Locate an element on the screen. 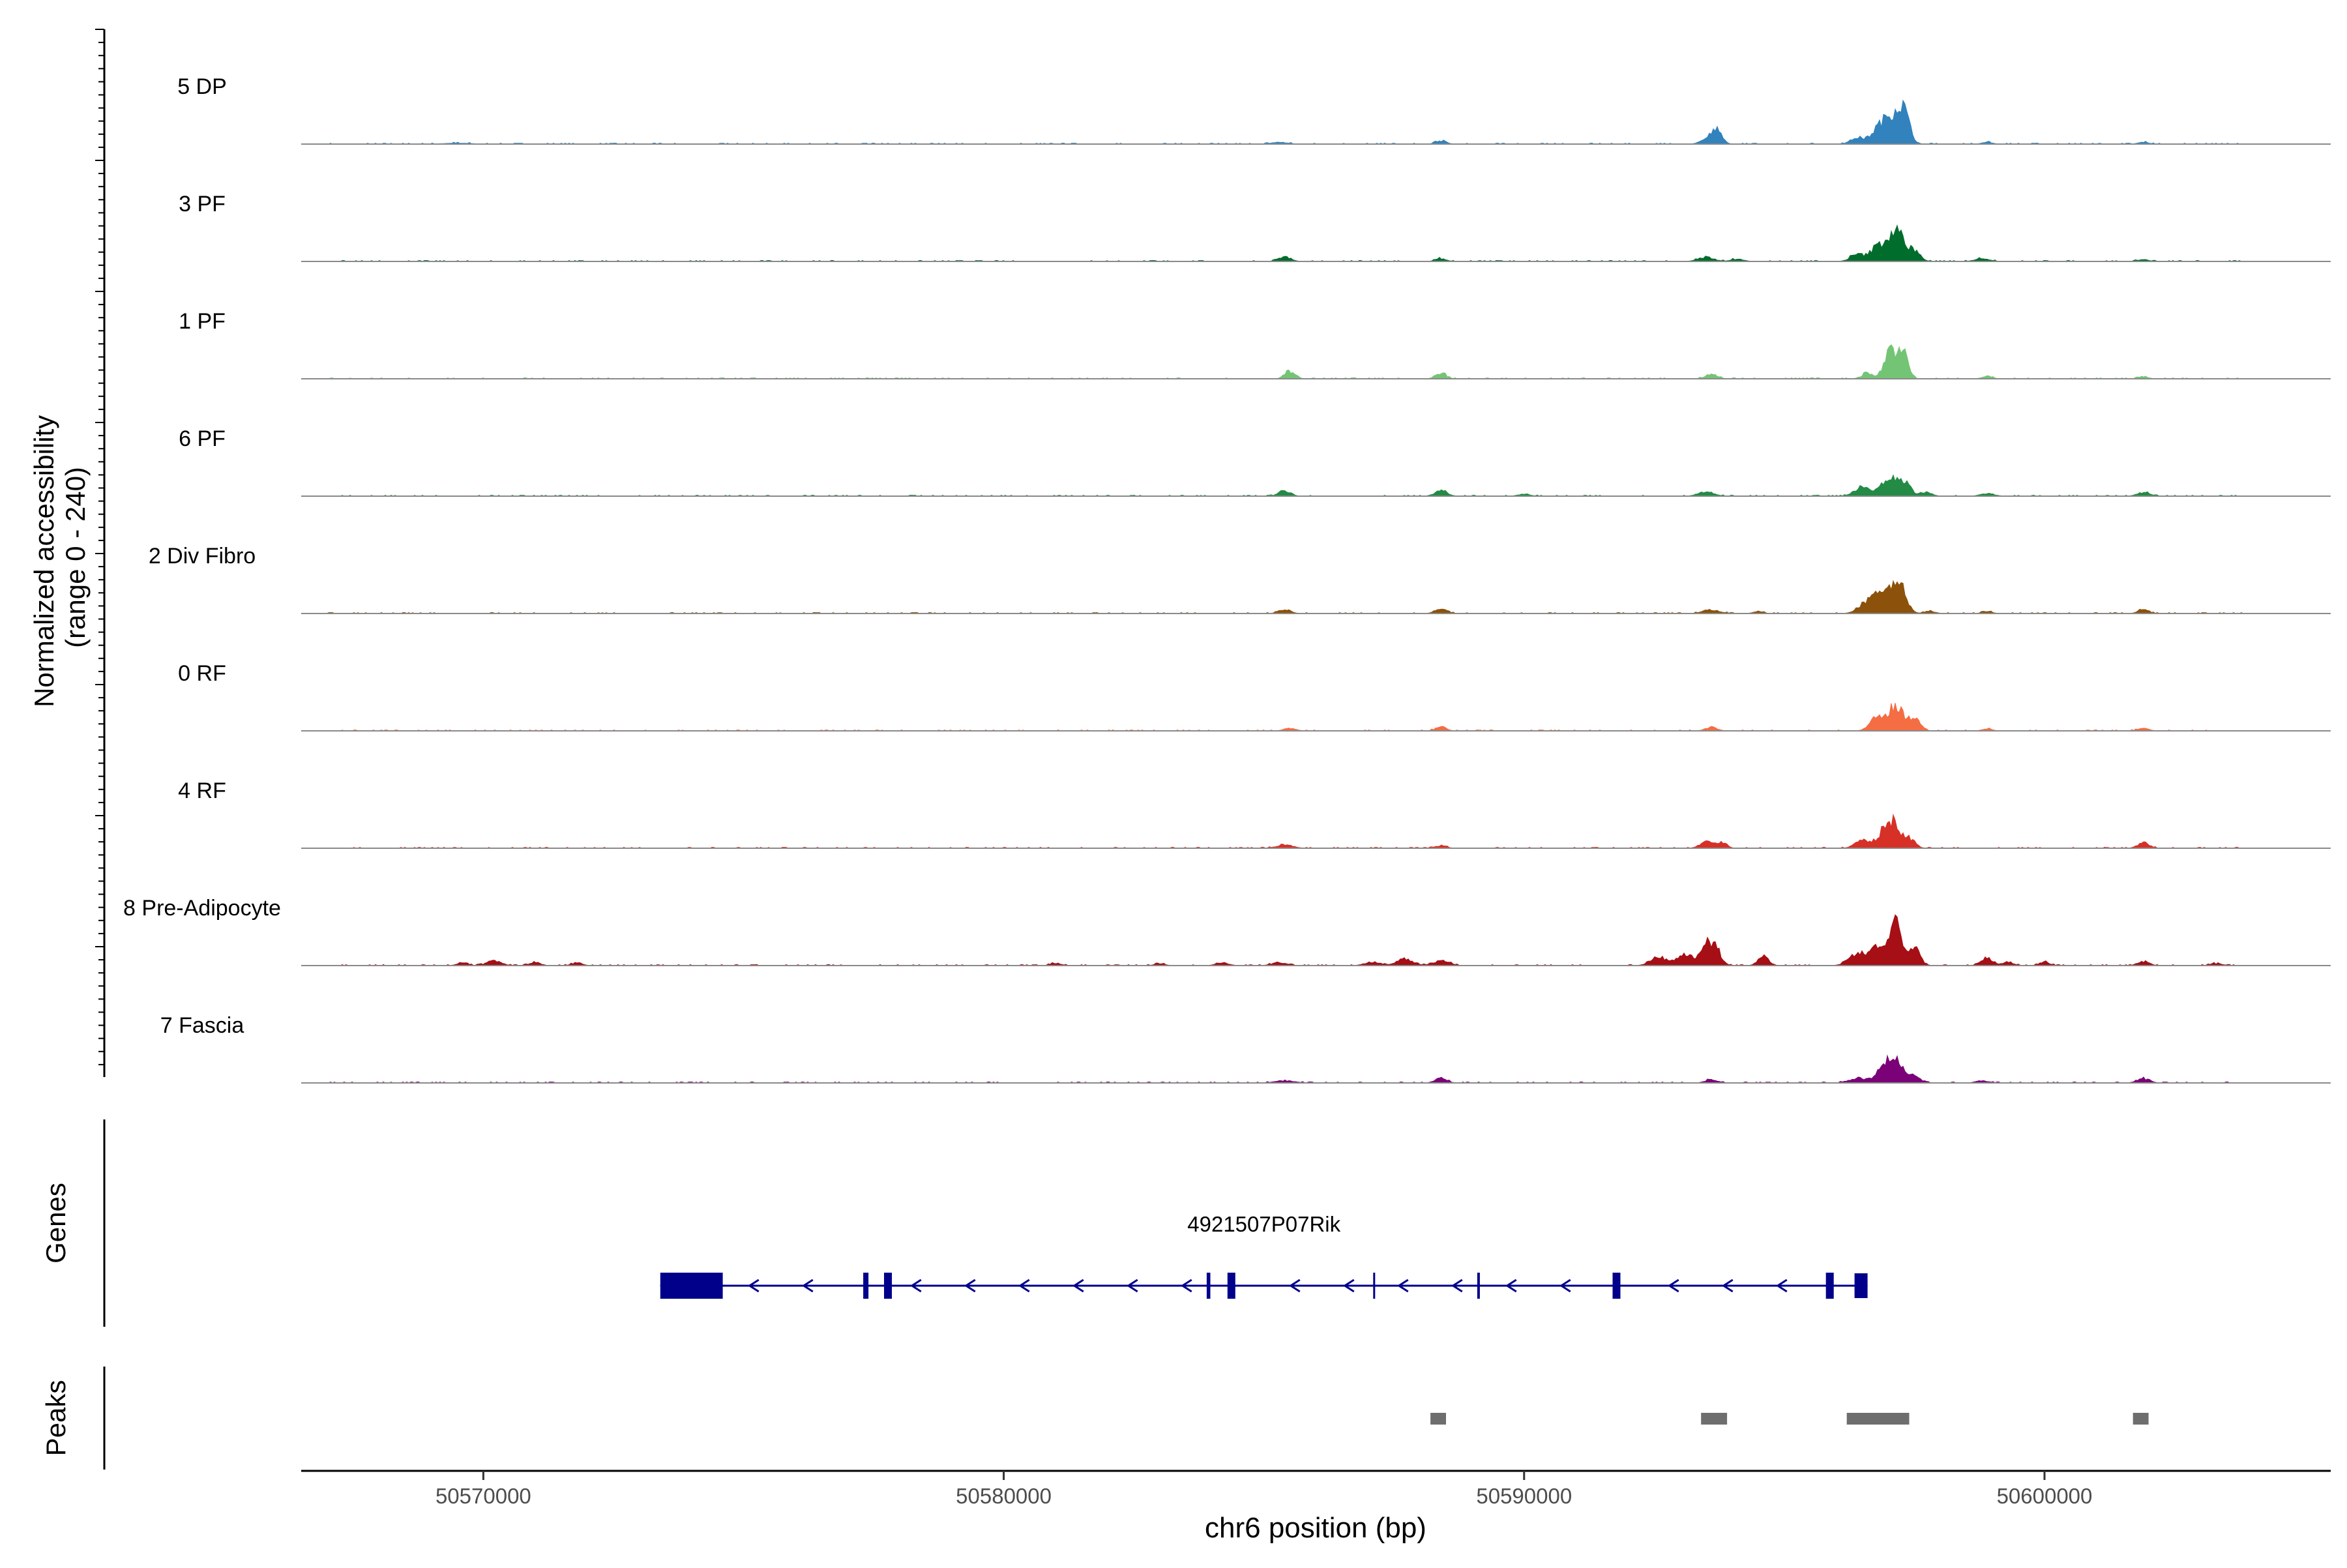 The width and height of the screenshot is (2347, 1568). track-label: 3 PF is located at coordinates (202, 204).